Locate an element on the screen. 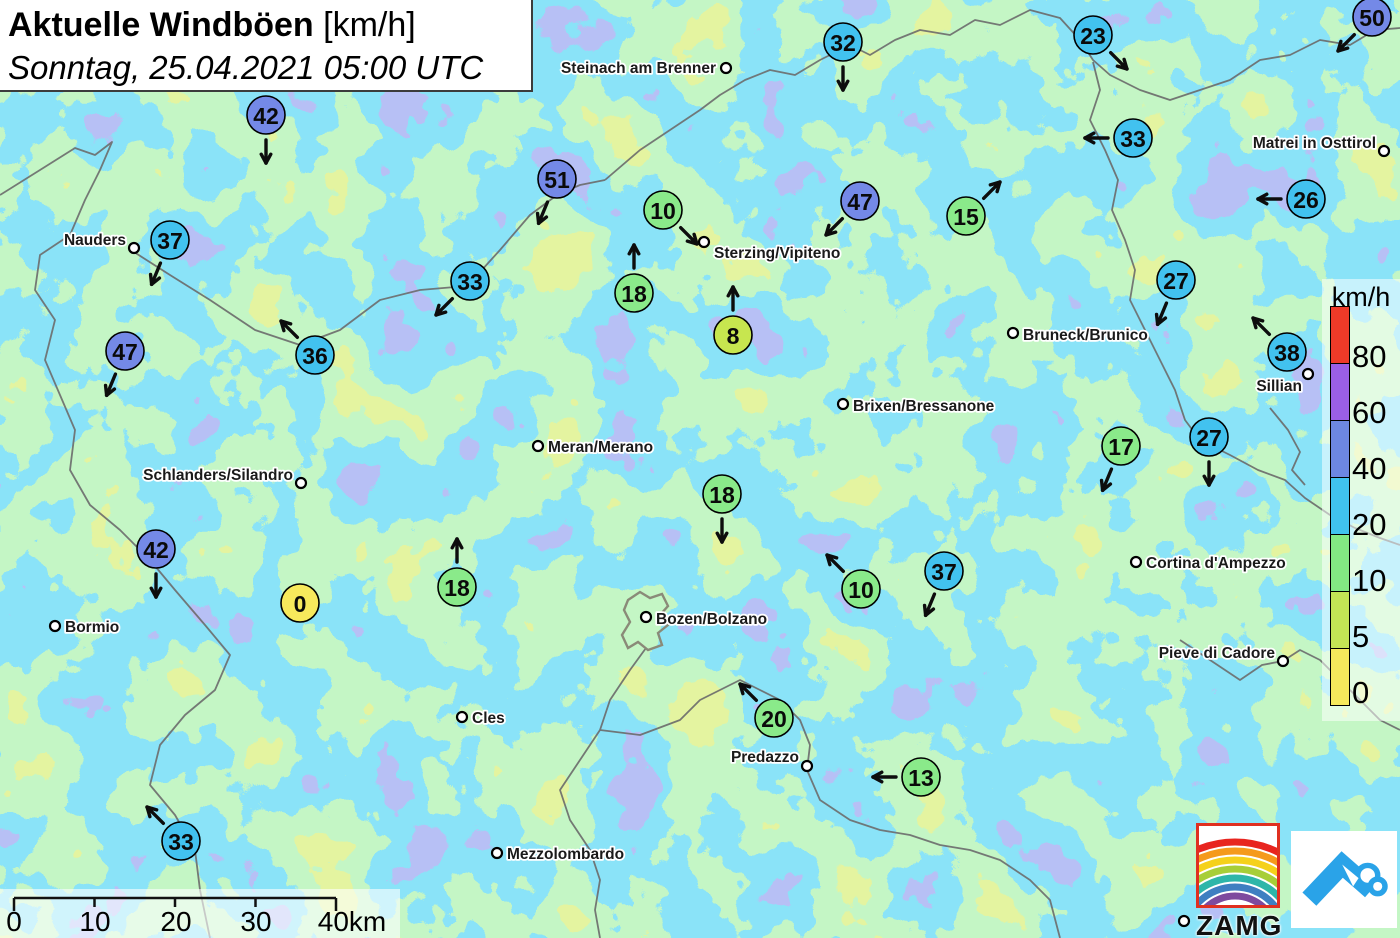 The height and width of the screenshot is (938, 1400). map-title: Aktuelle Windböen [km/h] is located at coordinates (269, 25).